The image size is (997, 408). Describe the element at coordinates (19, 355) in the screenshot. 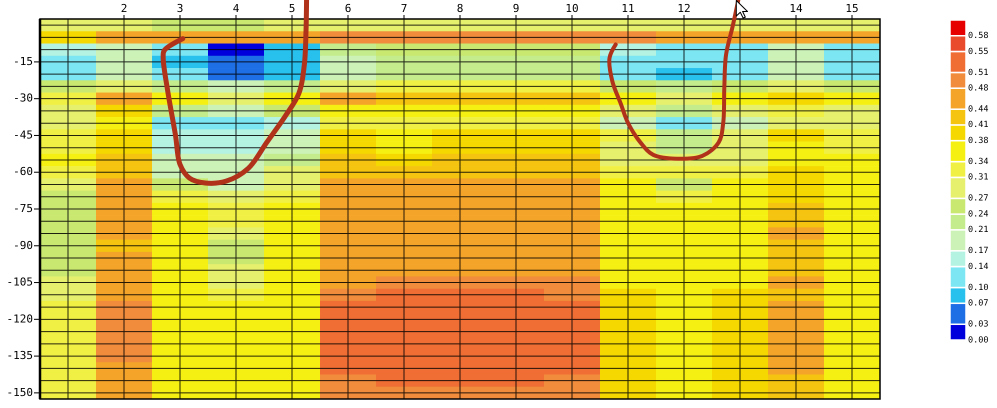

I see `y-tick-label: -135` at that location.